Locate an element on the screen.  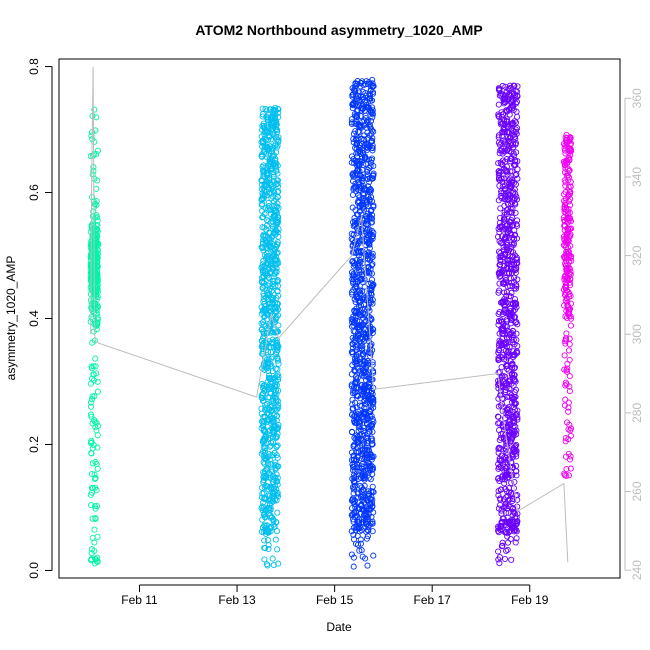
chart-title: ATOM2 Northbound asymmetry_1020_AMP is located at coordinates (338, 30).